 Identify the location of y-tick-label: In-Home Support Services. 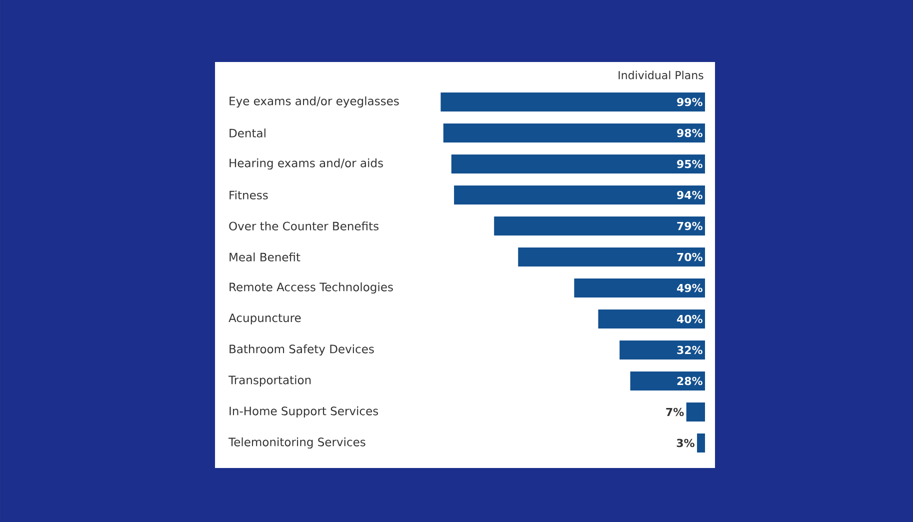
(304, 412).